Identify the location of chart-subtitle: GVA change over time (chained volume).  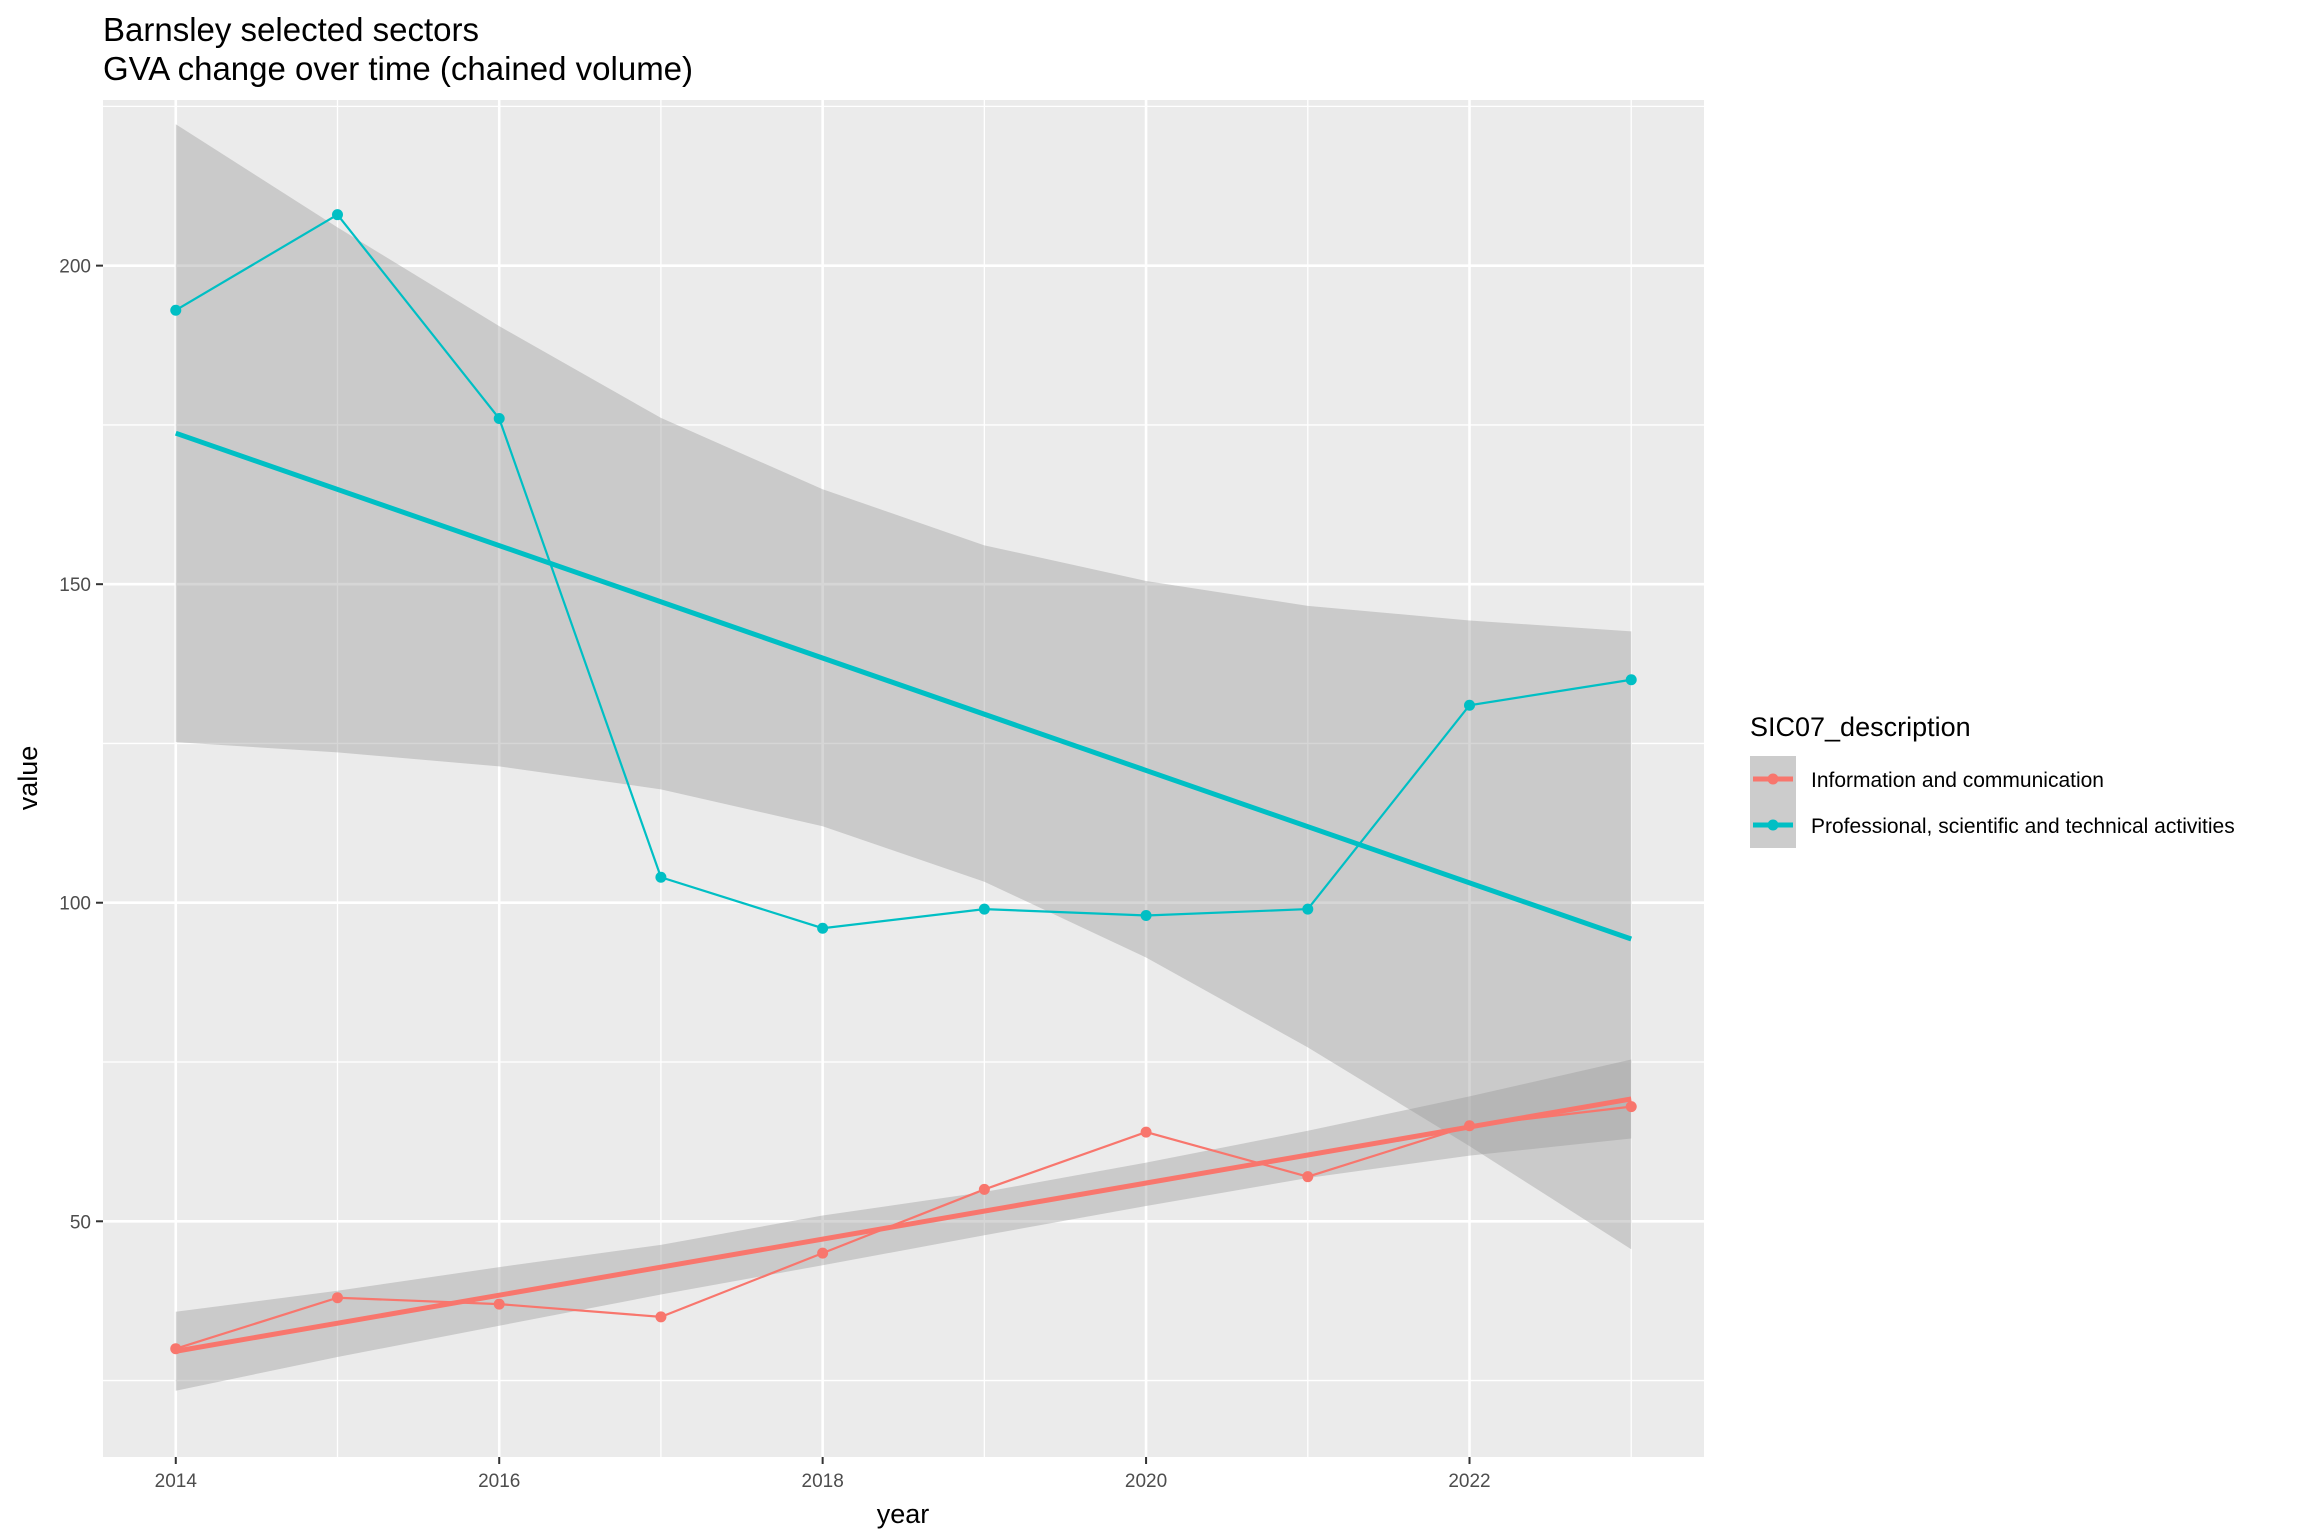
(398, 68).